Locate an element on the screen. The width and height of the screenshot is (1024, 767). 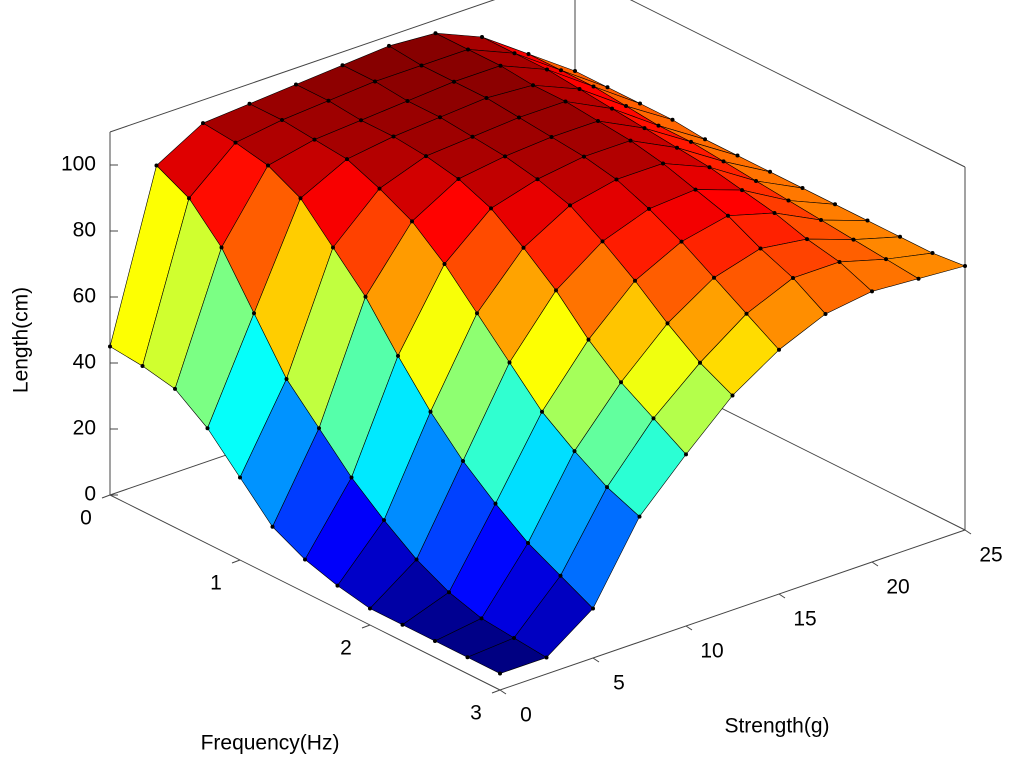
y-tick-label: 10 is located at coordinates (711, 651).